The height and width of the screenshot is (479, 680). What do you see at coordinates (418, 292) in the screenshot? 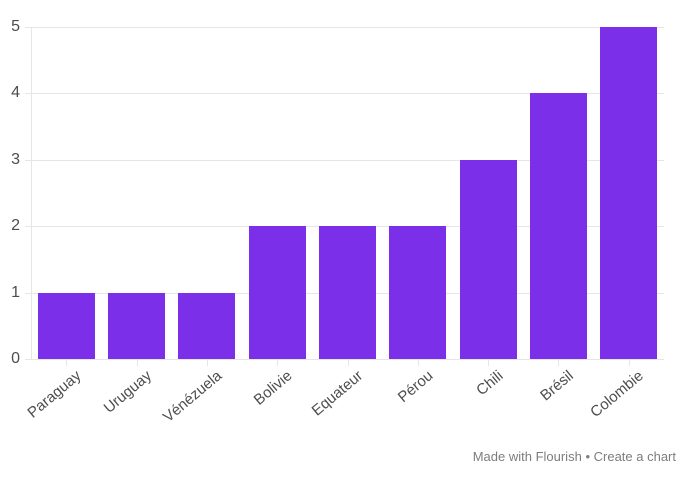
I see `bar-pérou` at bounding box center [418, 292].